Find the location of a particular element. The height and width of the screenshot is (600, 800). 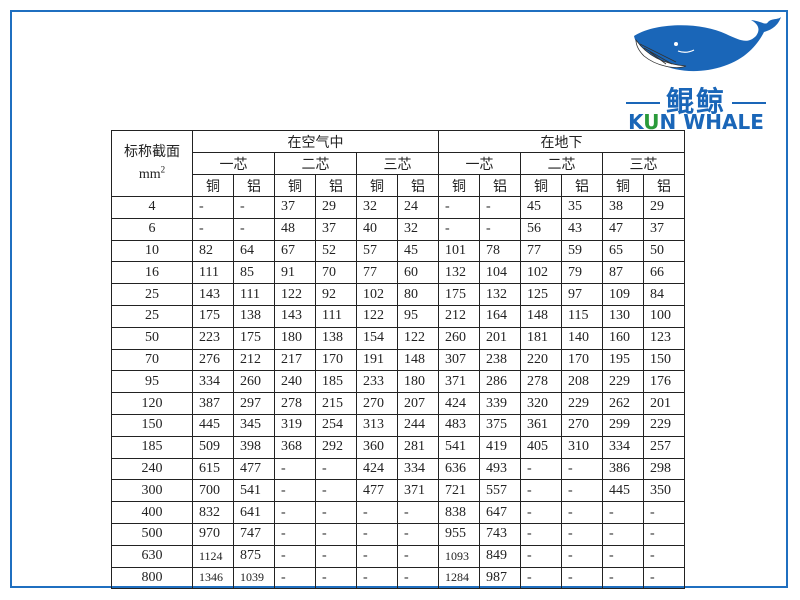

cross-section-cell: 800 is located at coordinates (152, 578).